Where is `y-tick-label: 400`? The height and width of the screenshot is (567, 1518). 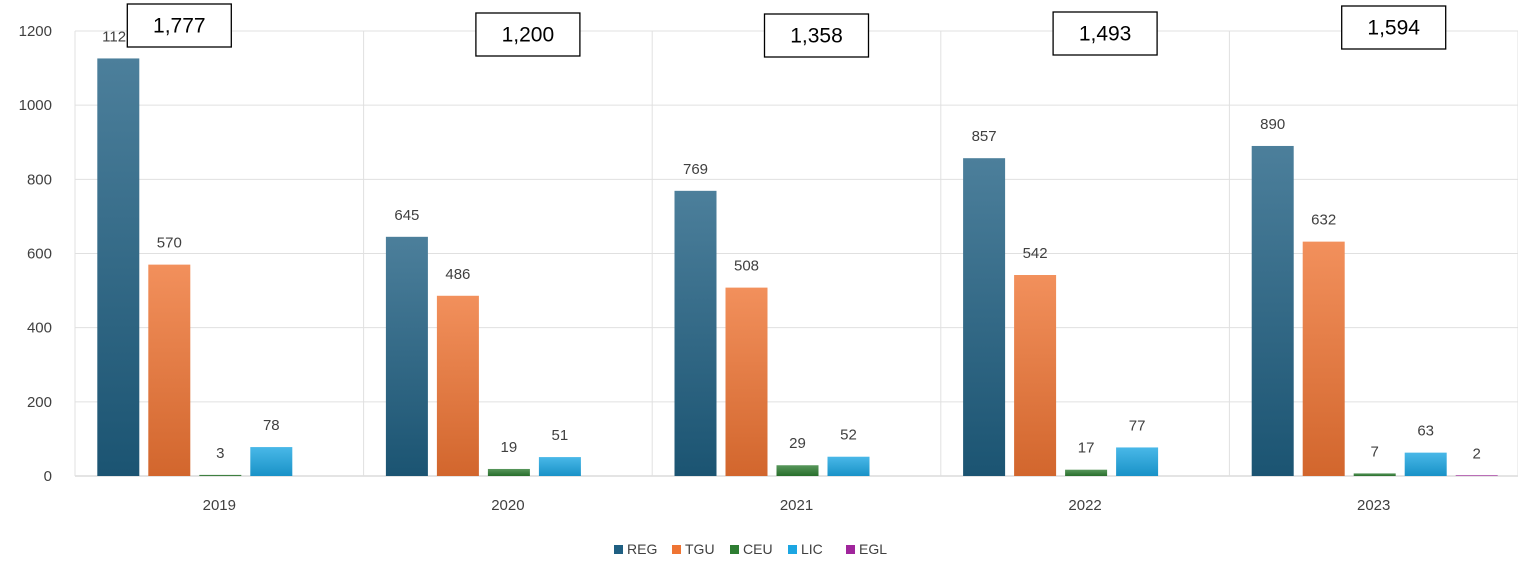 y-tick-label: 400 is located at coordinates (39, 328).